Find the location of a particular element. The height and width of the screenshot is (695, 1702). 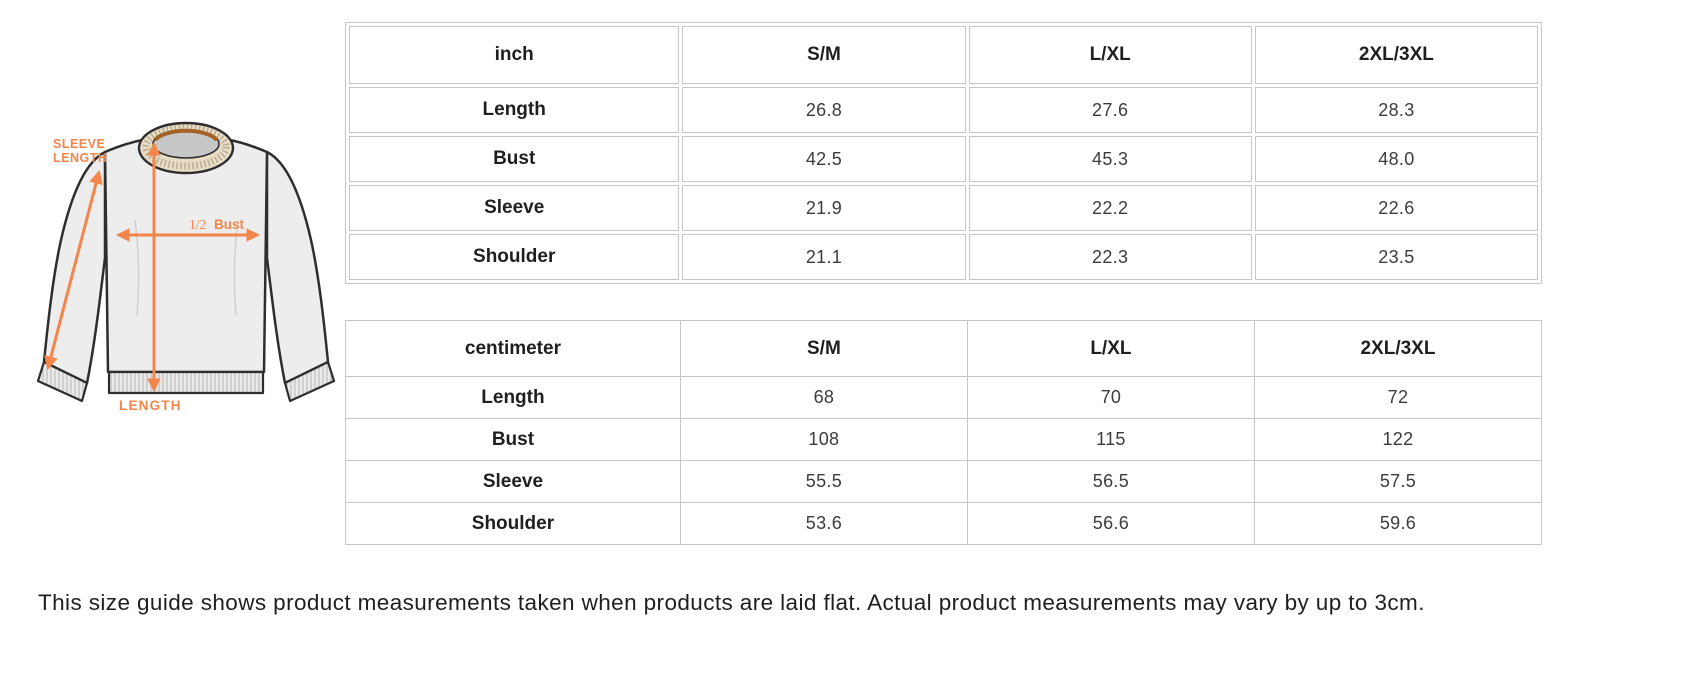

half-bust-label: 1/2 Bust is located at coordinates (217, 224).